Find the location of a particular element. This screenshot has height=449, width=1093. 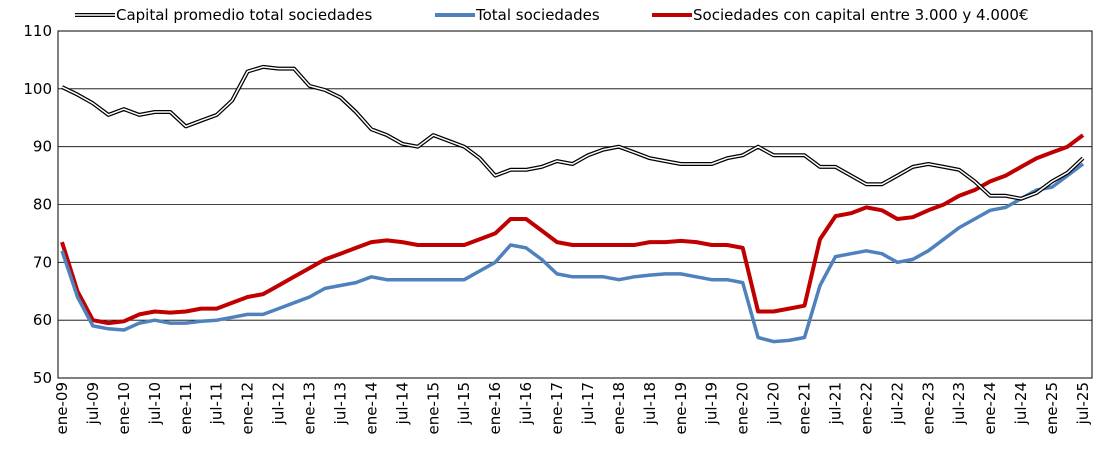

x-tick-label: ene-17 is located at coordinates (557, 408).